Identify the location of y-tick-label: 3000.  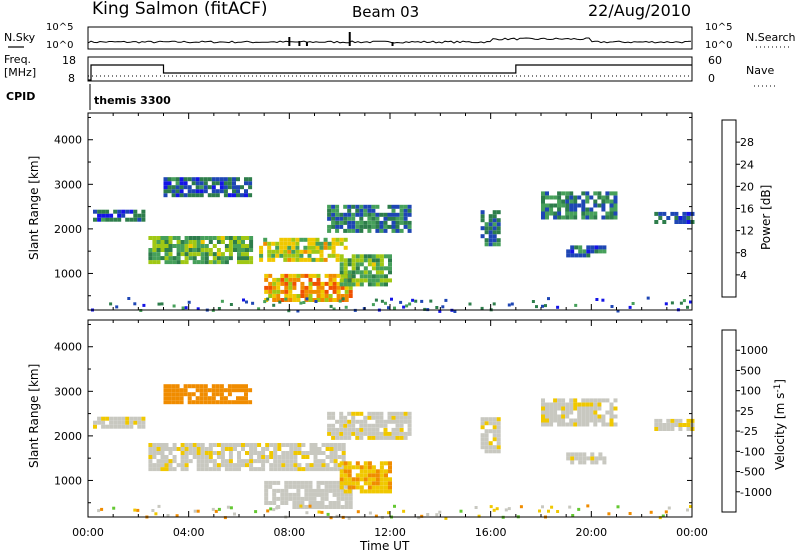
(68, 391).